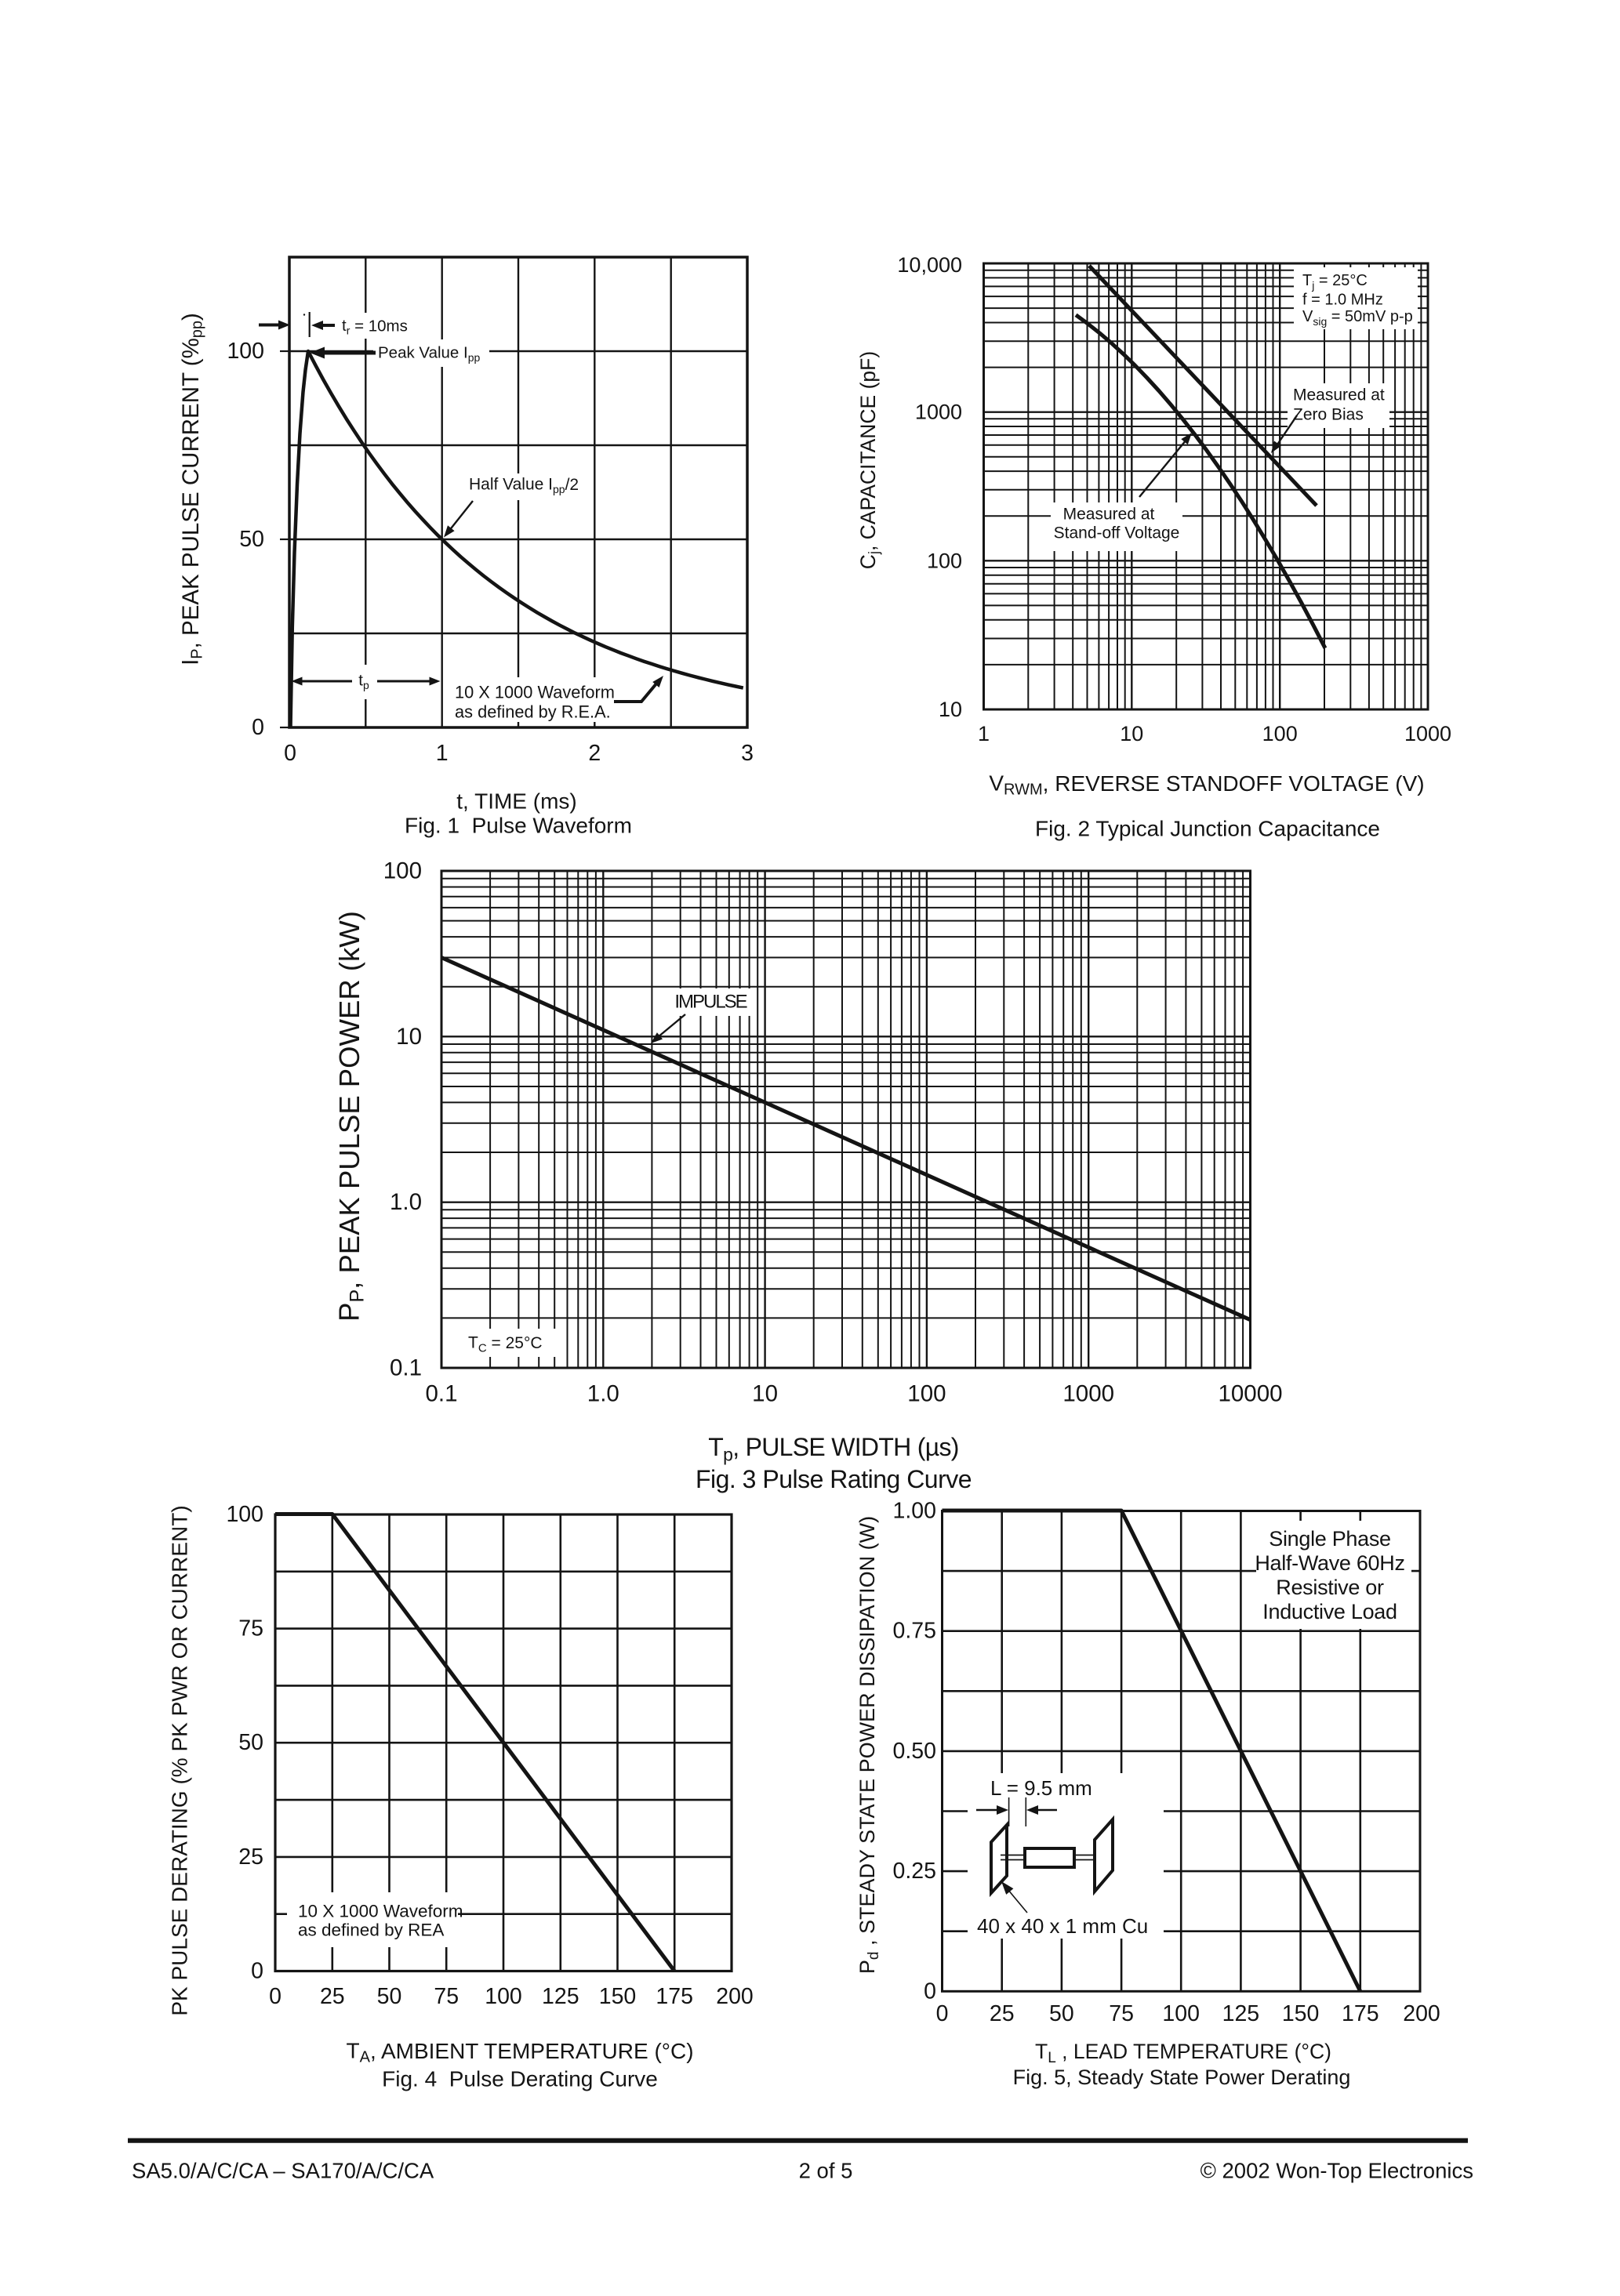 The width and height of the screenshot is (1620, 2296). What do you see at coordinates (283, 2171) in the screenshot?
I see `svg-text: SA5.0/A/C/CA – SA170/A/C/CA` at bounding box center [283, 2171].